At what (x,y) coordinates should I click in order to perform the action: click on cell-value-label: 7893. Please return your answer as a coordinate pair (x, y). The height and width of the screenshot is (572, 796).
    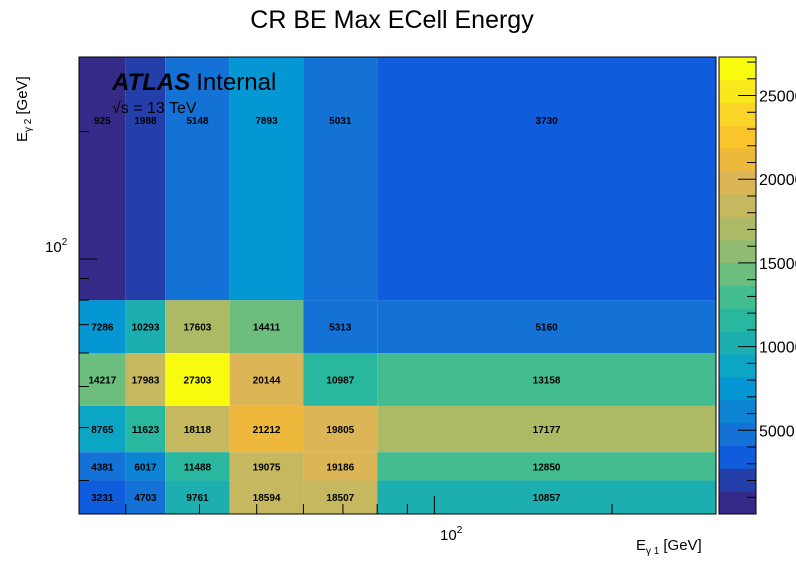
    Looking at the image, I should click on (266, 121).